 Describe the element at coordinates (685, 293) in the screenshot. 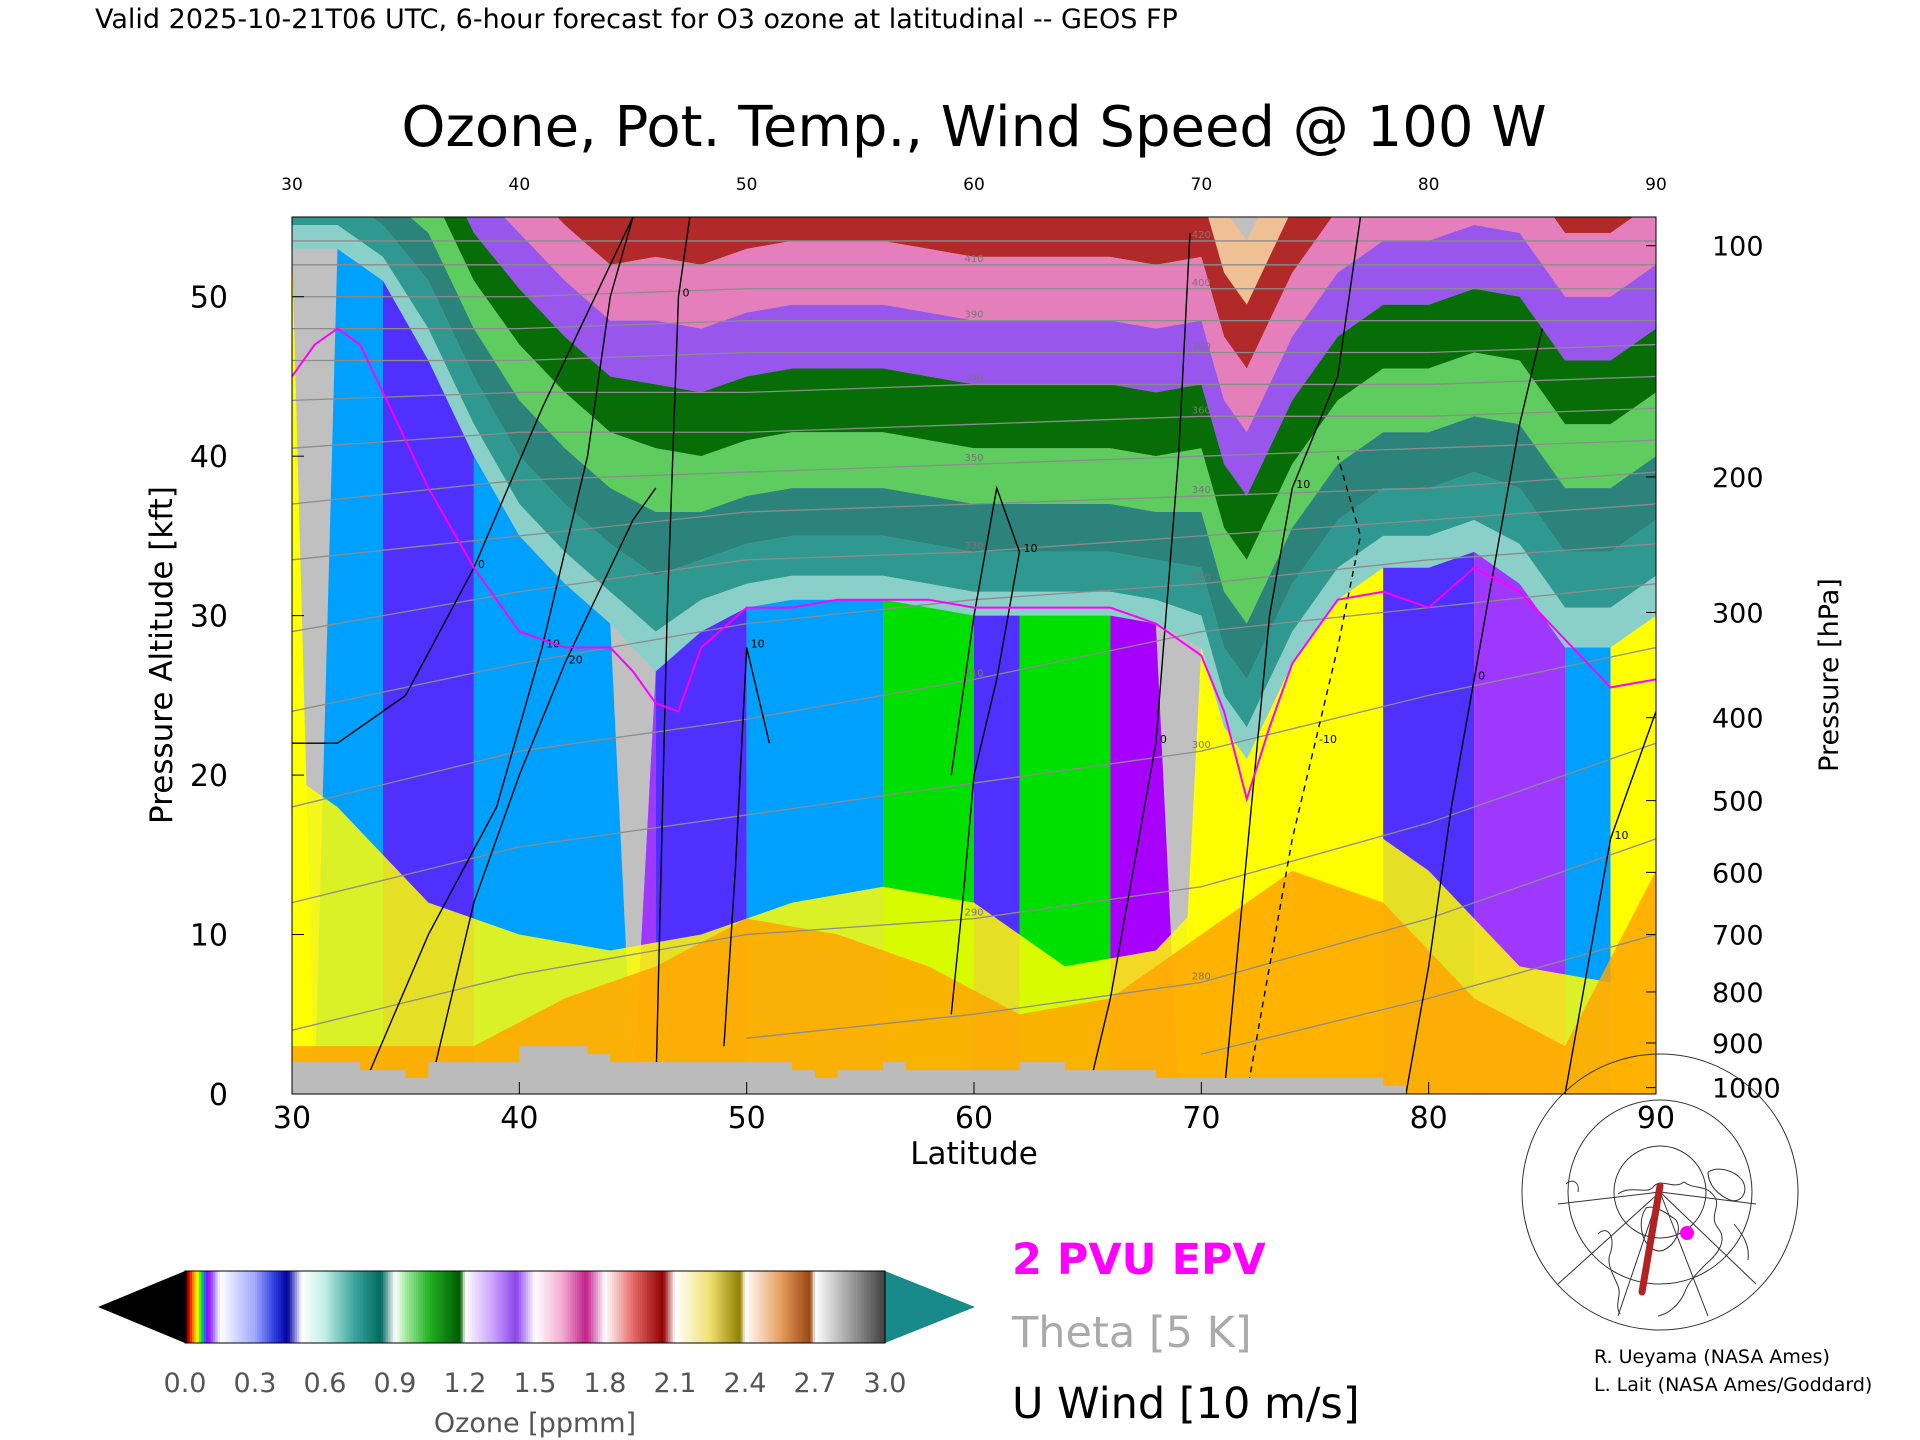

I see `u-wind-contour-label: 0` at that location.